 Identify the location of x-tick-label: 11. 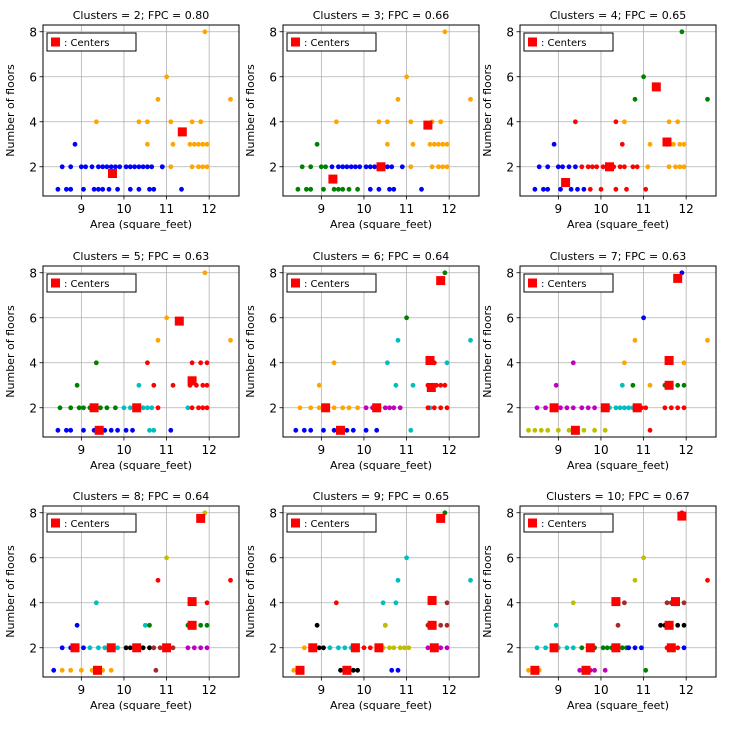
(643, 209).